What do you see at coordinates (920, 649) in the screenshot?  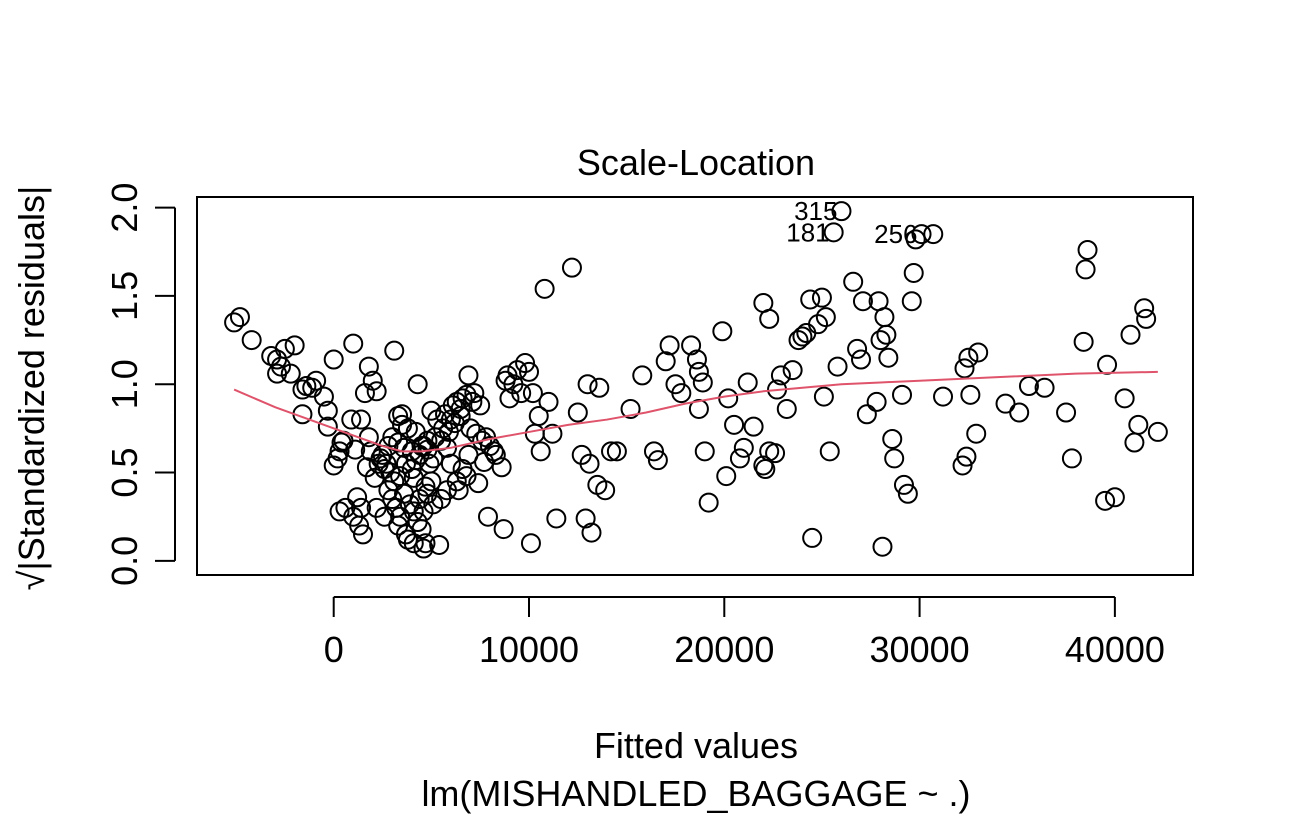 I see `x-tick-label: 30000` at bounding box center [920, 649].